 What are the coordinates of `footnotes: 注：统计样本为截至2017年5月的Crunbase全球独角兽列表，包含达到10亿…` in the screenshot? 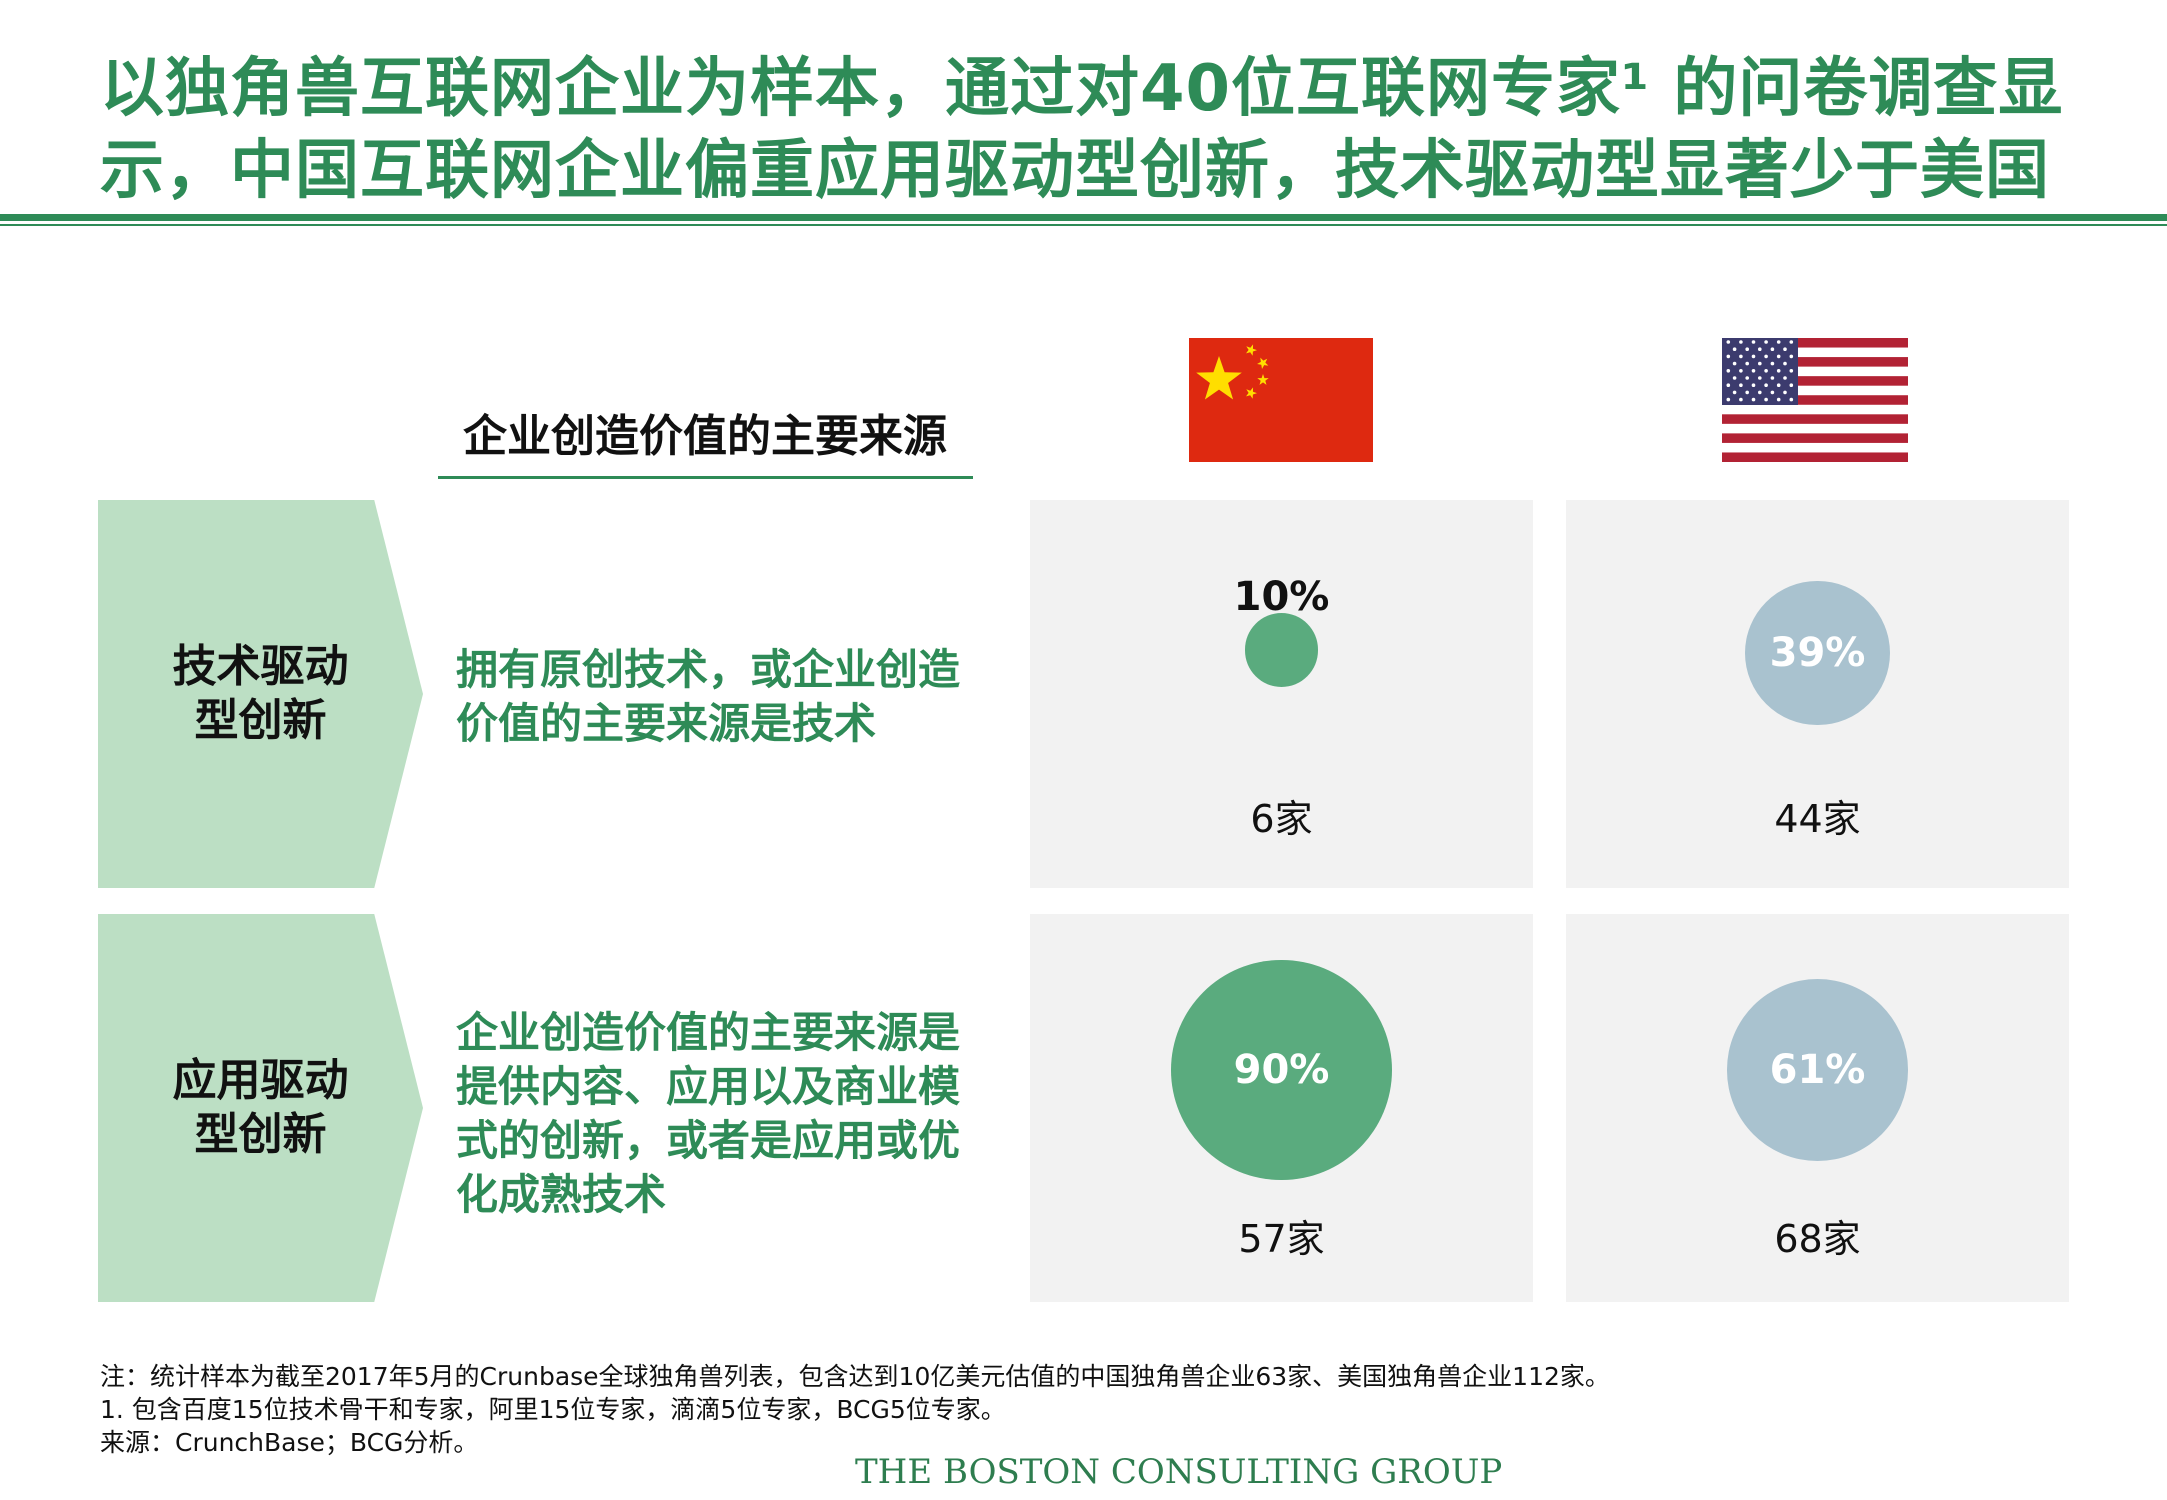 It's located at (1050, 1409).